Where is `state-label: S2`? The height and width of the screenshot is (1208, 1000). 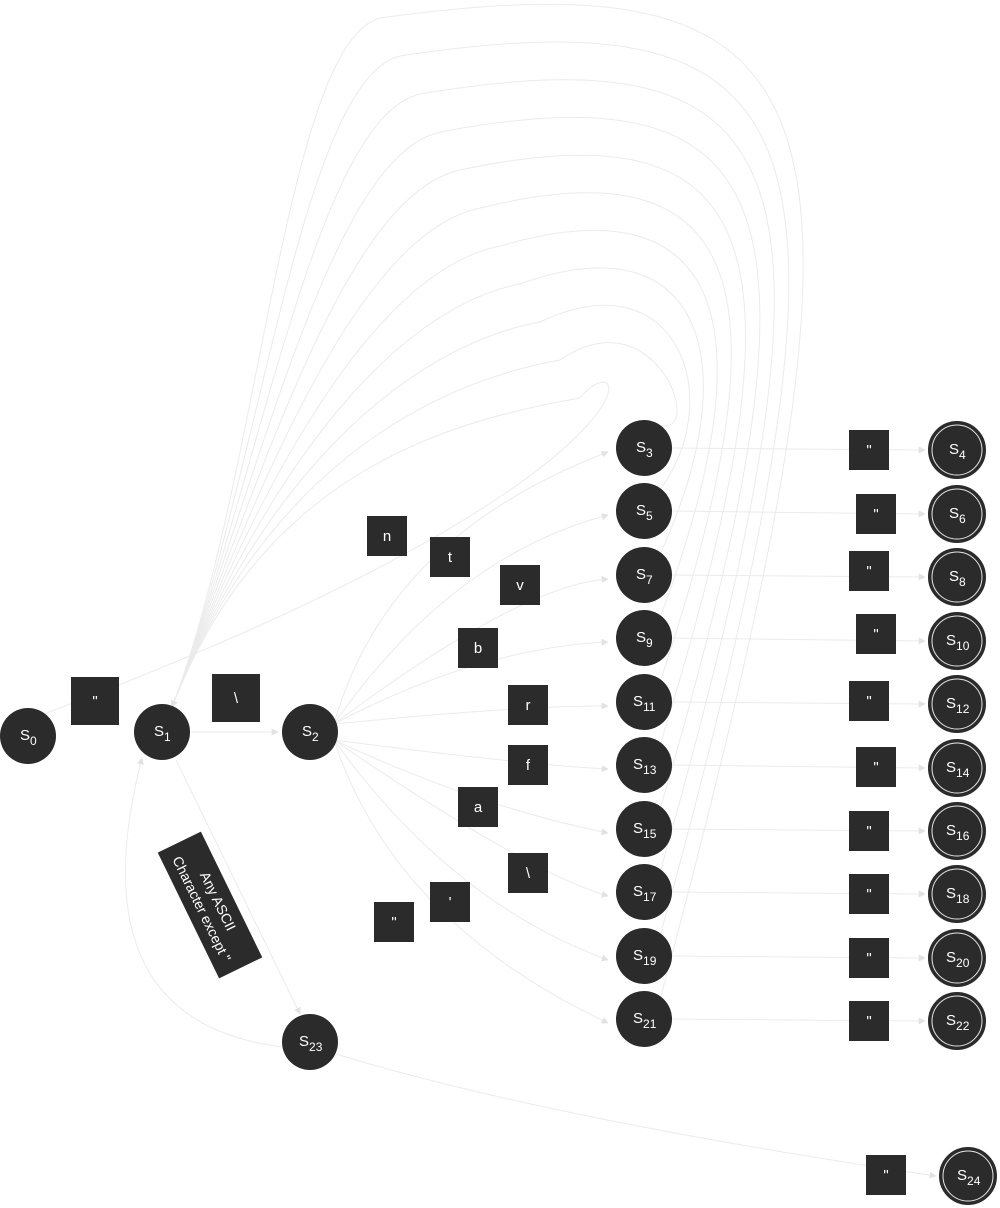
state-label: S2 is located at coordinates (310, 733).